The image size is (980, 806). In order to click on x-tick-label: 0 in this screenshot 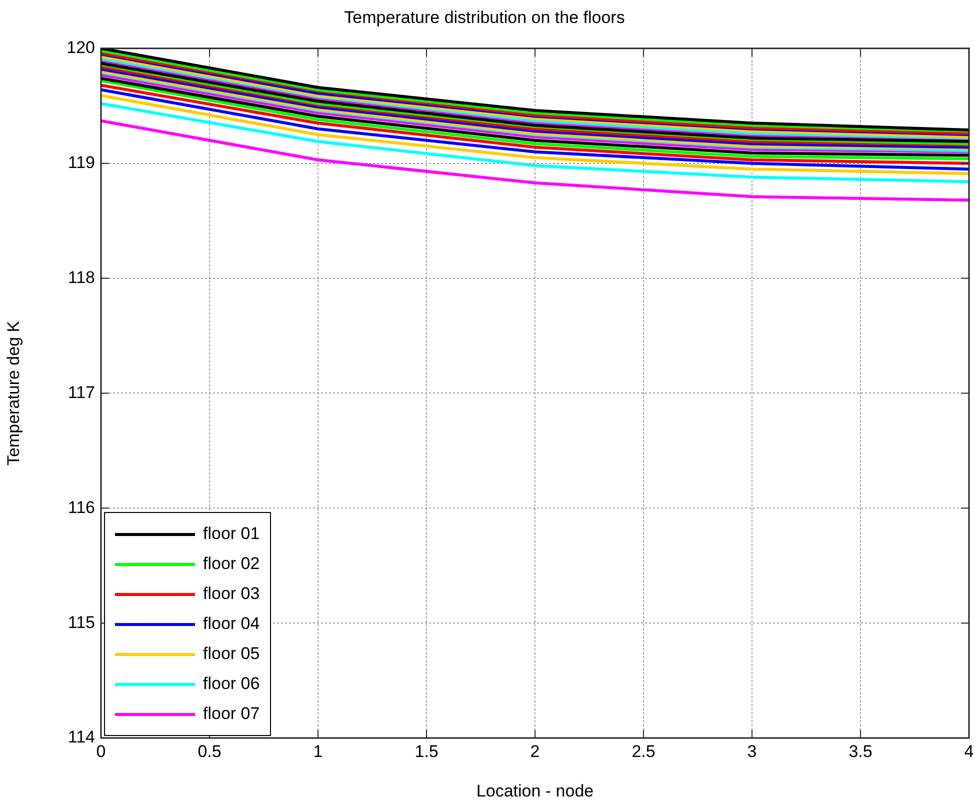, I will do `click(101, 751)`.